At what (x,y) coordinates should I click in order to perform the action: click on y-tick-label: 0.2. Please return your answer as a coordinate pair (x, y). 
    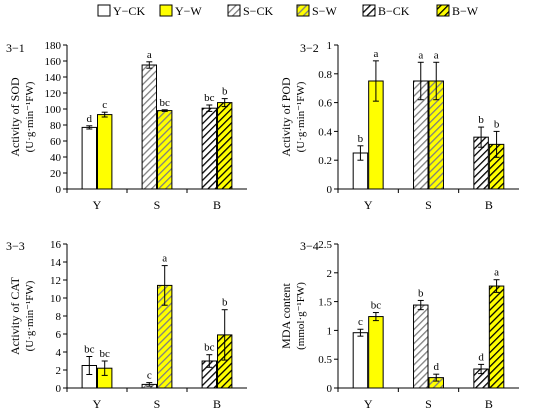
    Looking at the image, I should click on (325, 161).